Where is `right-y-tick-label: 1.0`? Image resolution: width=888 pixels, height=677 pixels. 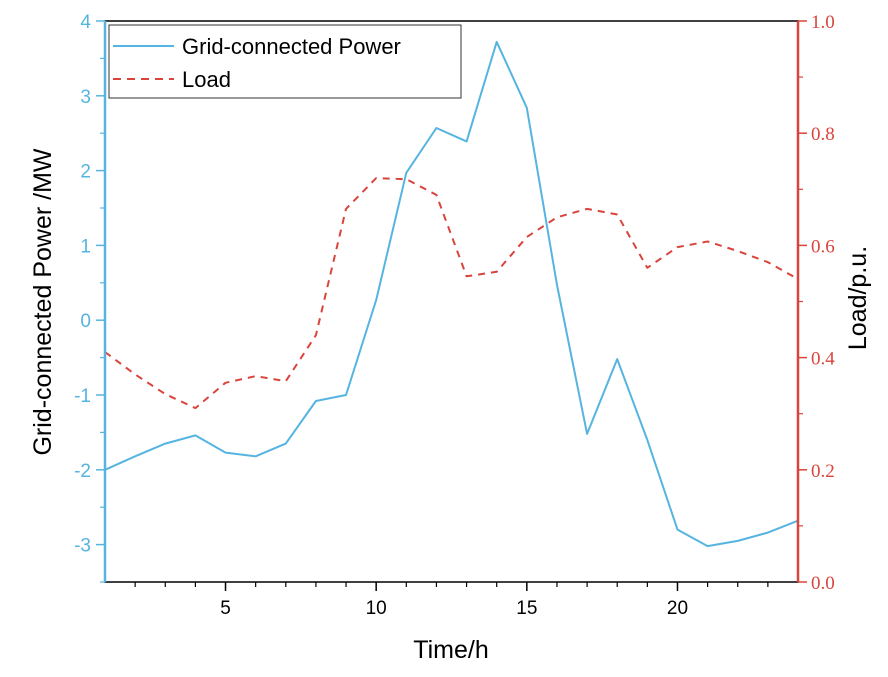
right-y-tick-label: 1.0 is located at coordinates (823, 22).